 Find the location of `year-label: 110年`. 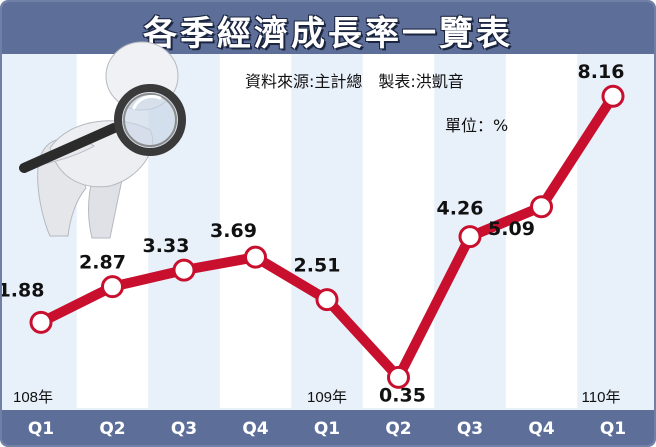

year-label: 110年 is located at coordinates (601, 397).